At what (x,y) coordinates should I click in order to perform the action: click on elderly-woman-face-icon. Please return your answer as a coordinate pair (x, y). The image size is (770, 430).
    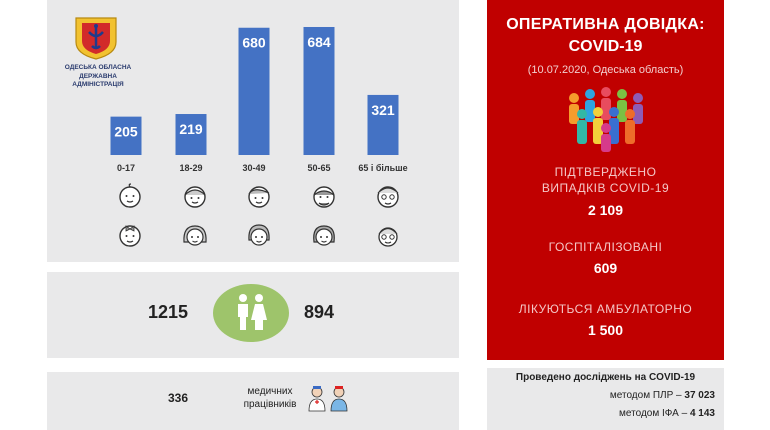
    Looking at the image, I should click on (388, 237).